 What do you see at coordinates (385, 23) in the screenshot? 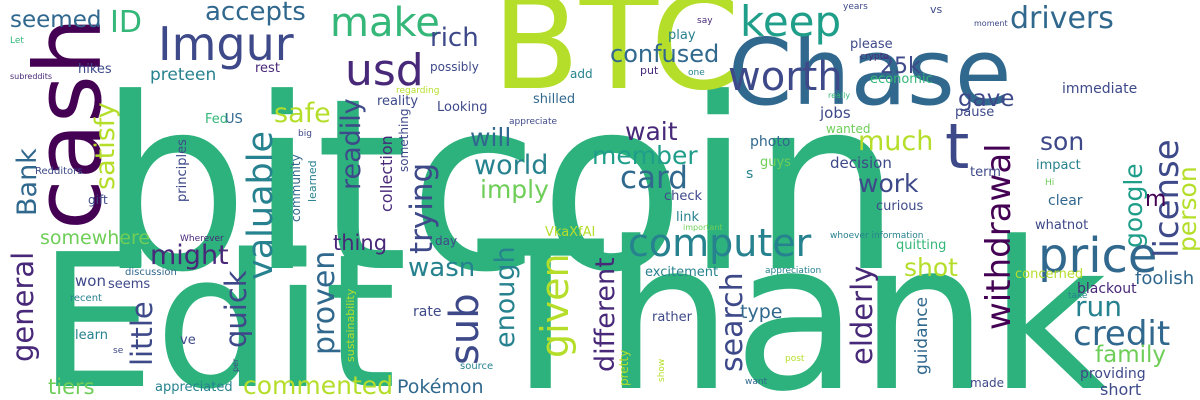
I see `word: make` at bounding box center [385, 23].